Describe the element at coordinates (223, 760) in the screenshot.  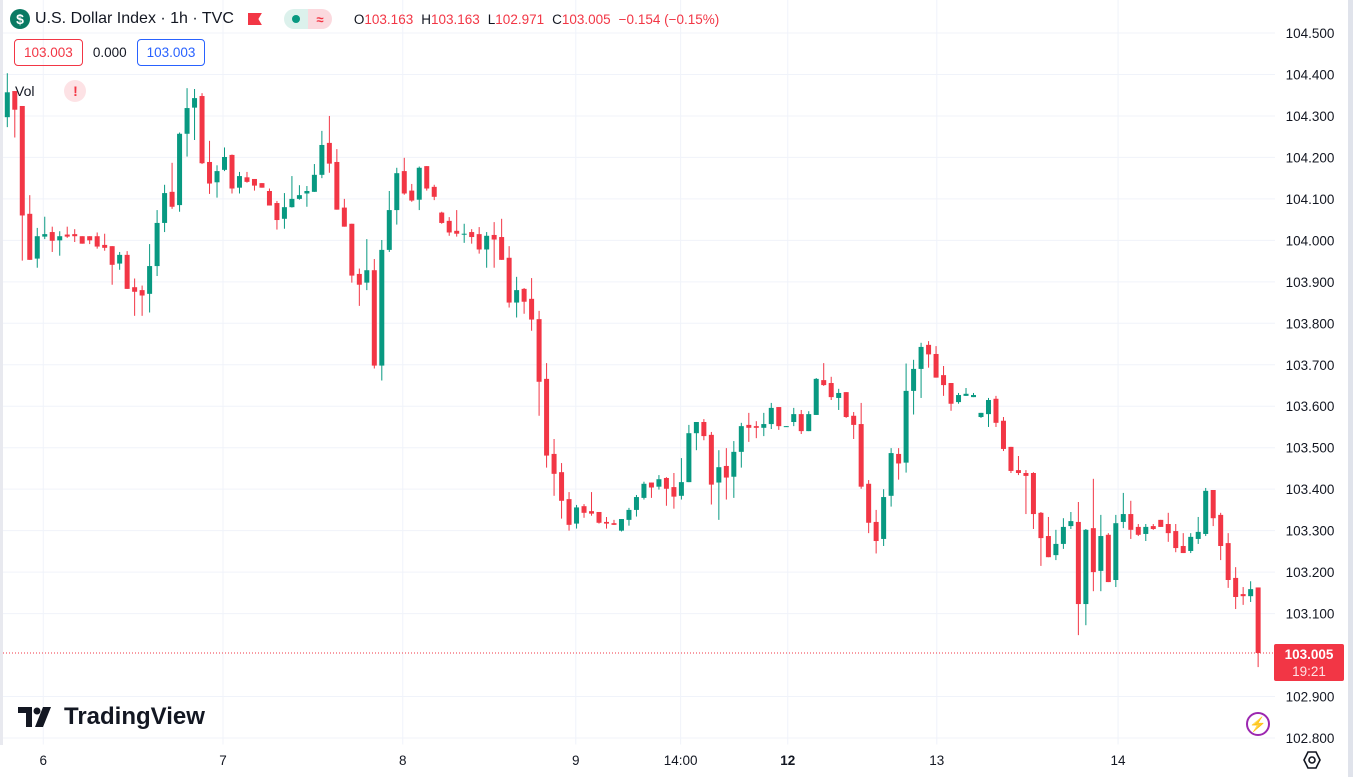
I see `x-tick-label: 7` at that location.